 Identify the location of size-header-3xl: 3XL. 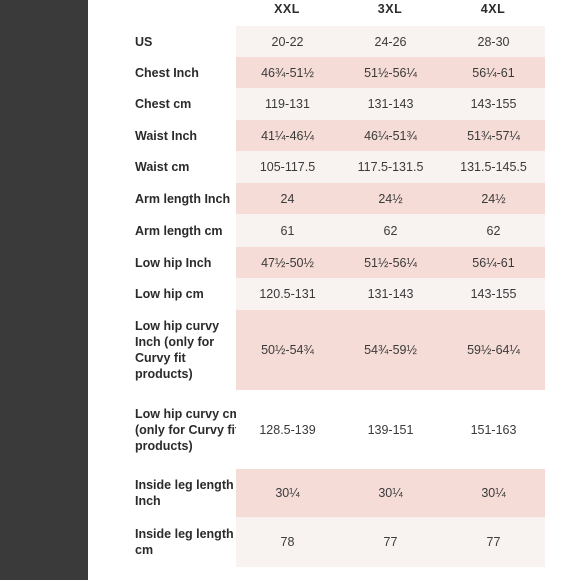
(390, 9).